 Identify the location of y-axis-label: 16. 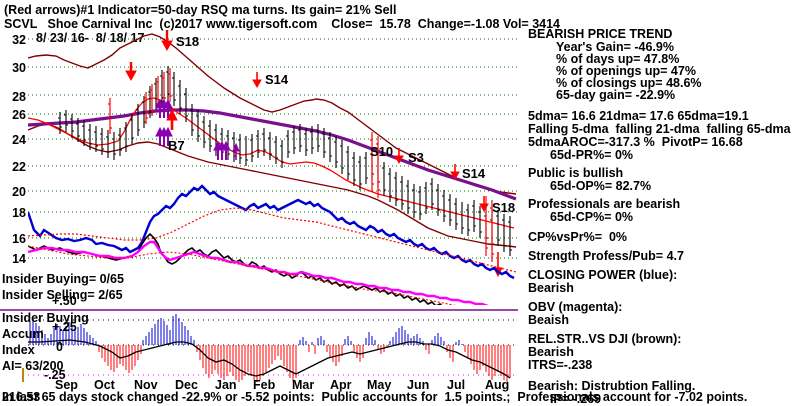
(19, 239).